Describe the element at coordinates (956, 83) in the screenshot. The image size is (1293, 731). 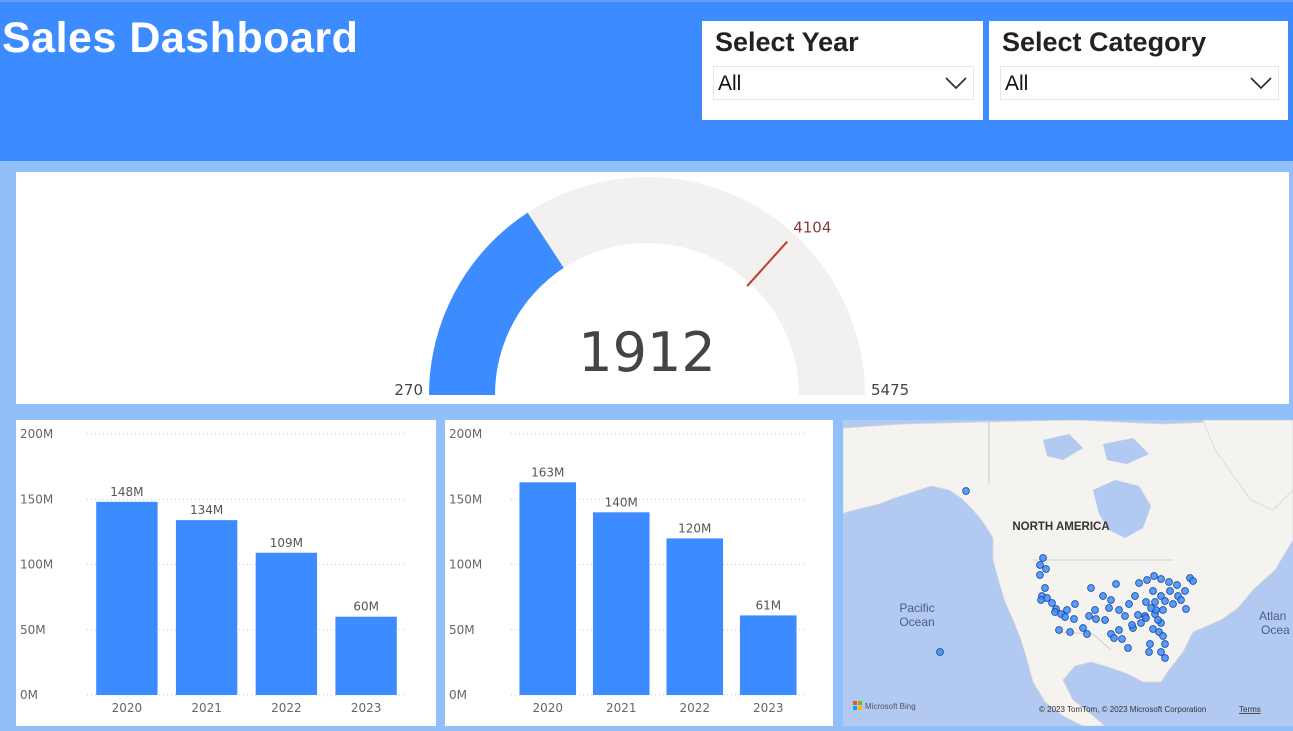
I see `chevron-down-icon` at that location.